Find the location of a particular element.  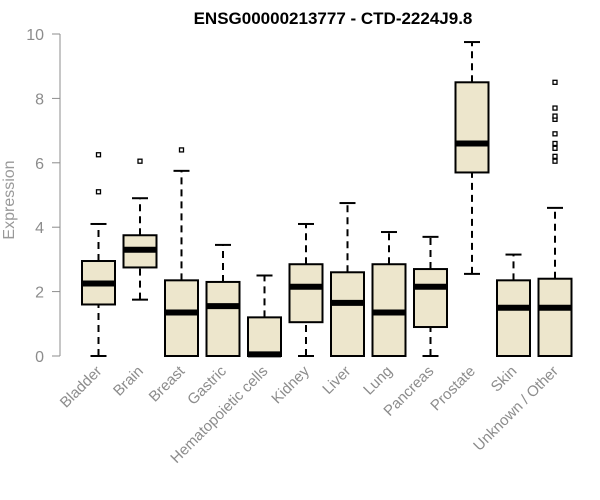

box-bladder is located at coordinates (98, 254).